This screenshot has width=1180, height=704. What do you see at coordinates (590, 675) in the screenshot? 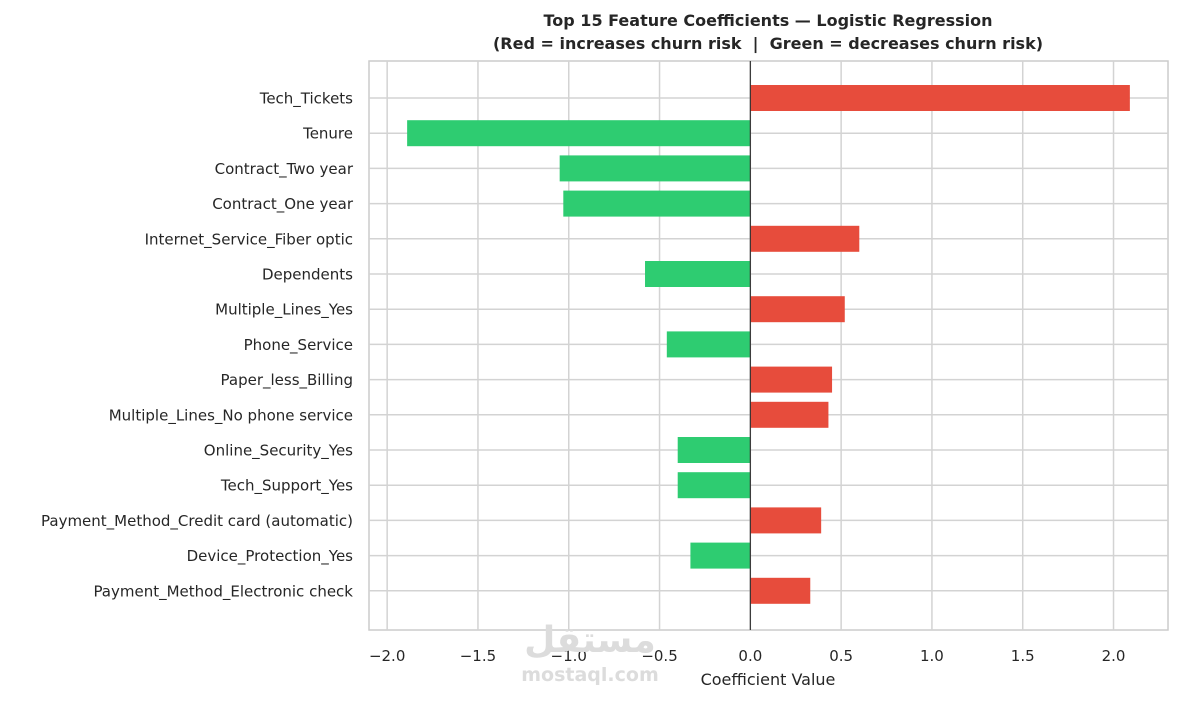
I see `watermark-latin: mostaql.com` at bounding box center [590, 675].